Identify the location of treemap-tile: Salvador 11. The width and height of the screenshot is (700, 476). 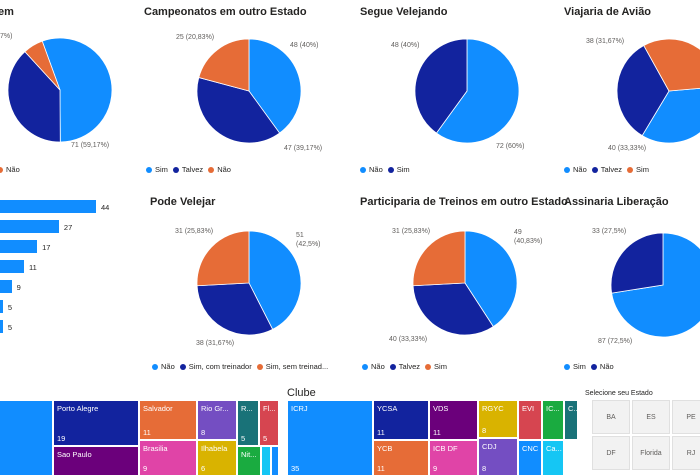
(168, 420).